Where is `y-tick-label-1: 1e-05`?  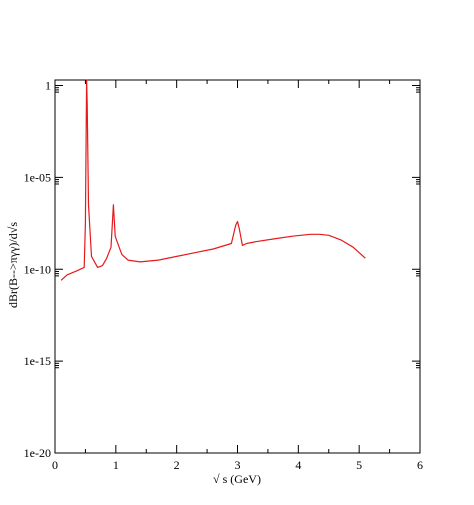 y-tick-label-1: 1e-05 is located at coordinates (37, 177).